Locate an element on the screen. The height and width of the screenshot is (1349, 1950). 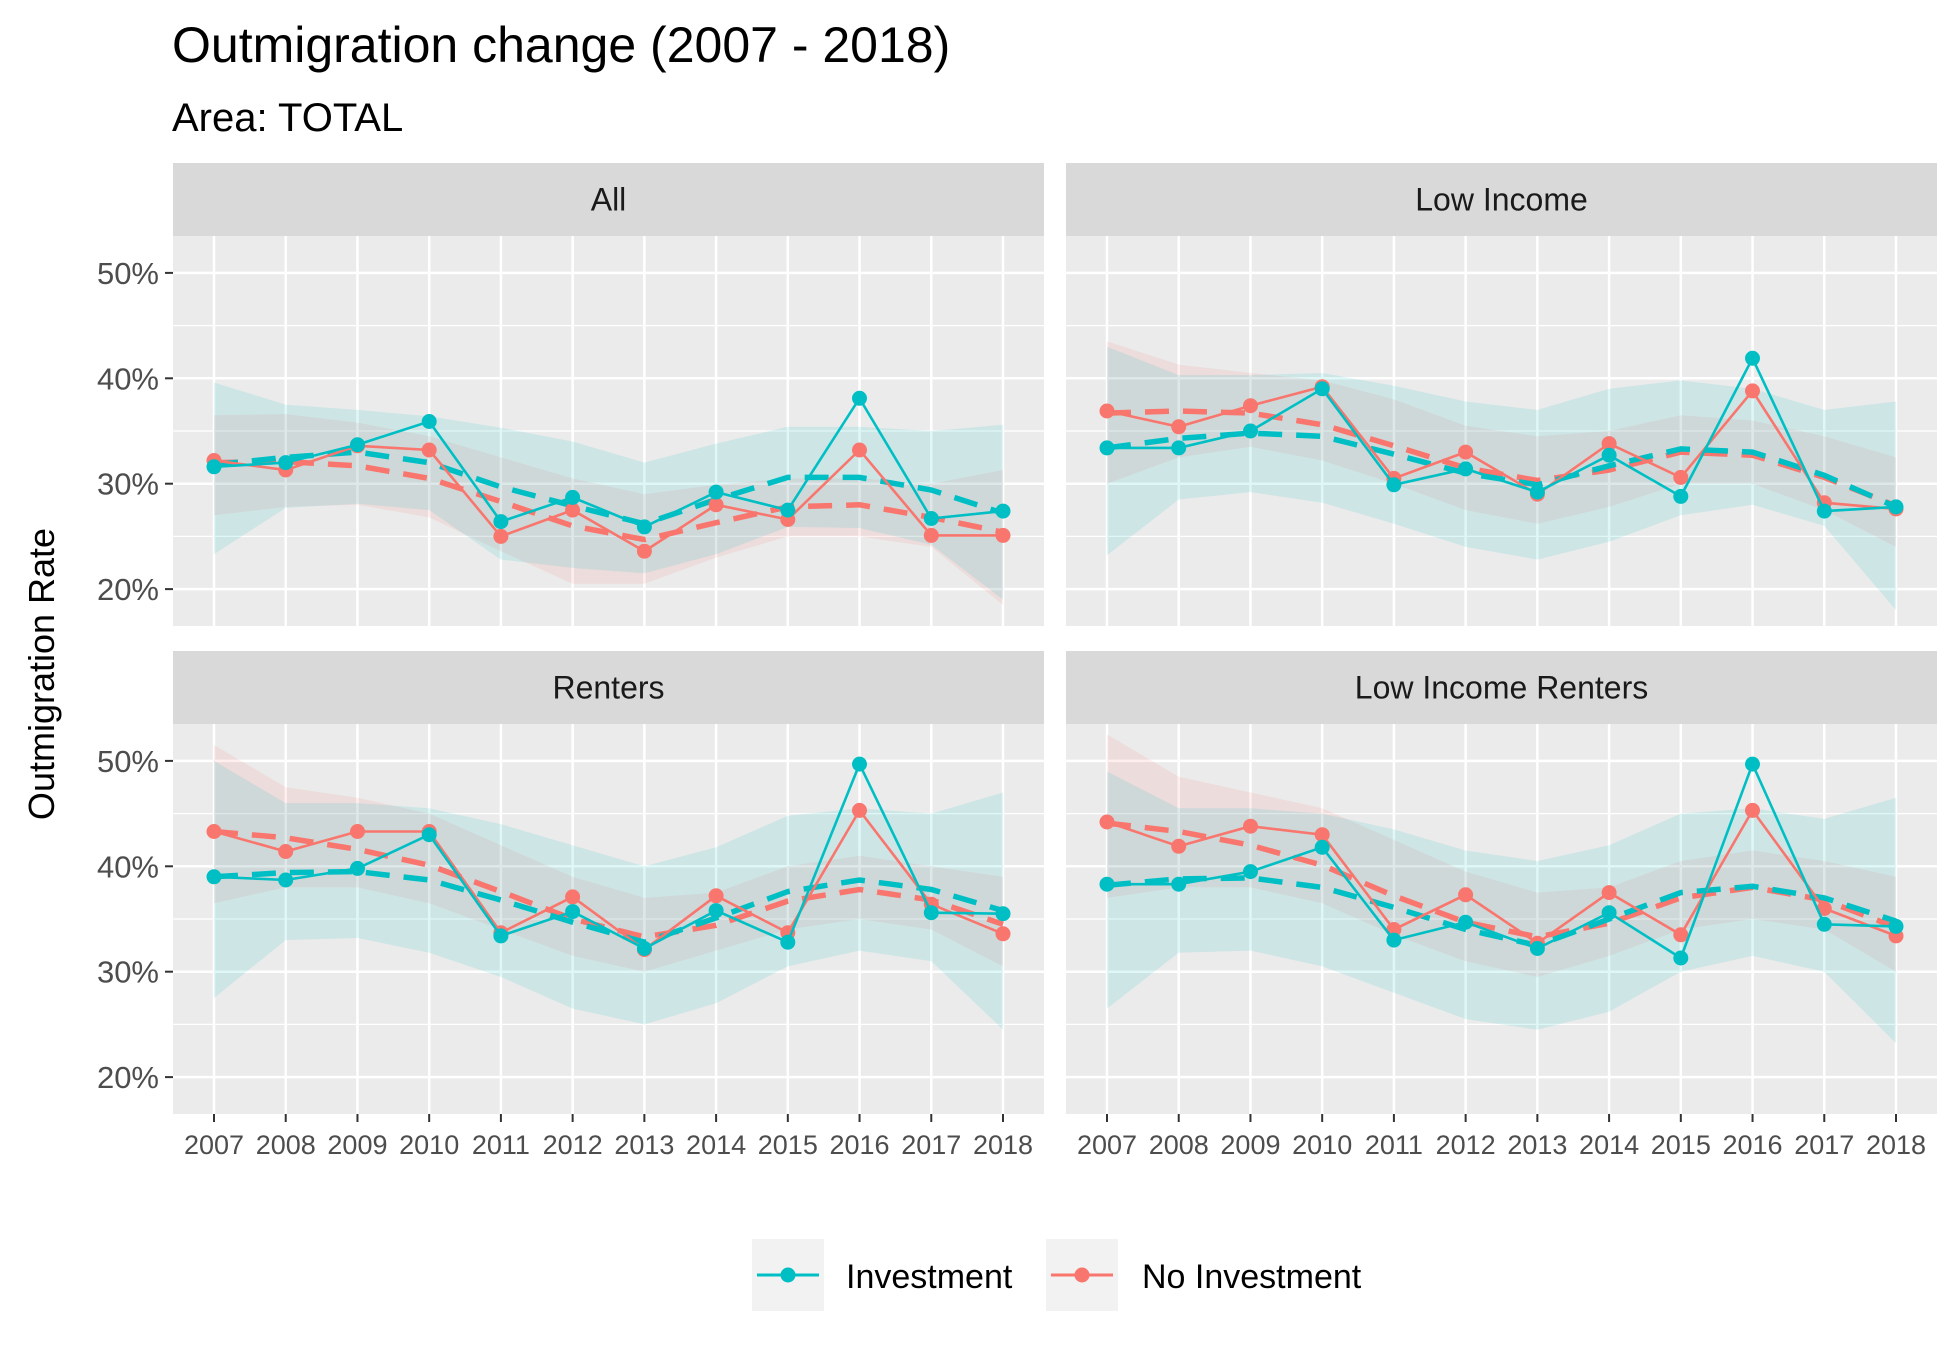
data-point-no-investment-2011 is located at coordinates (501, 536).